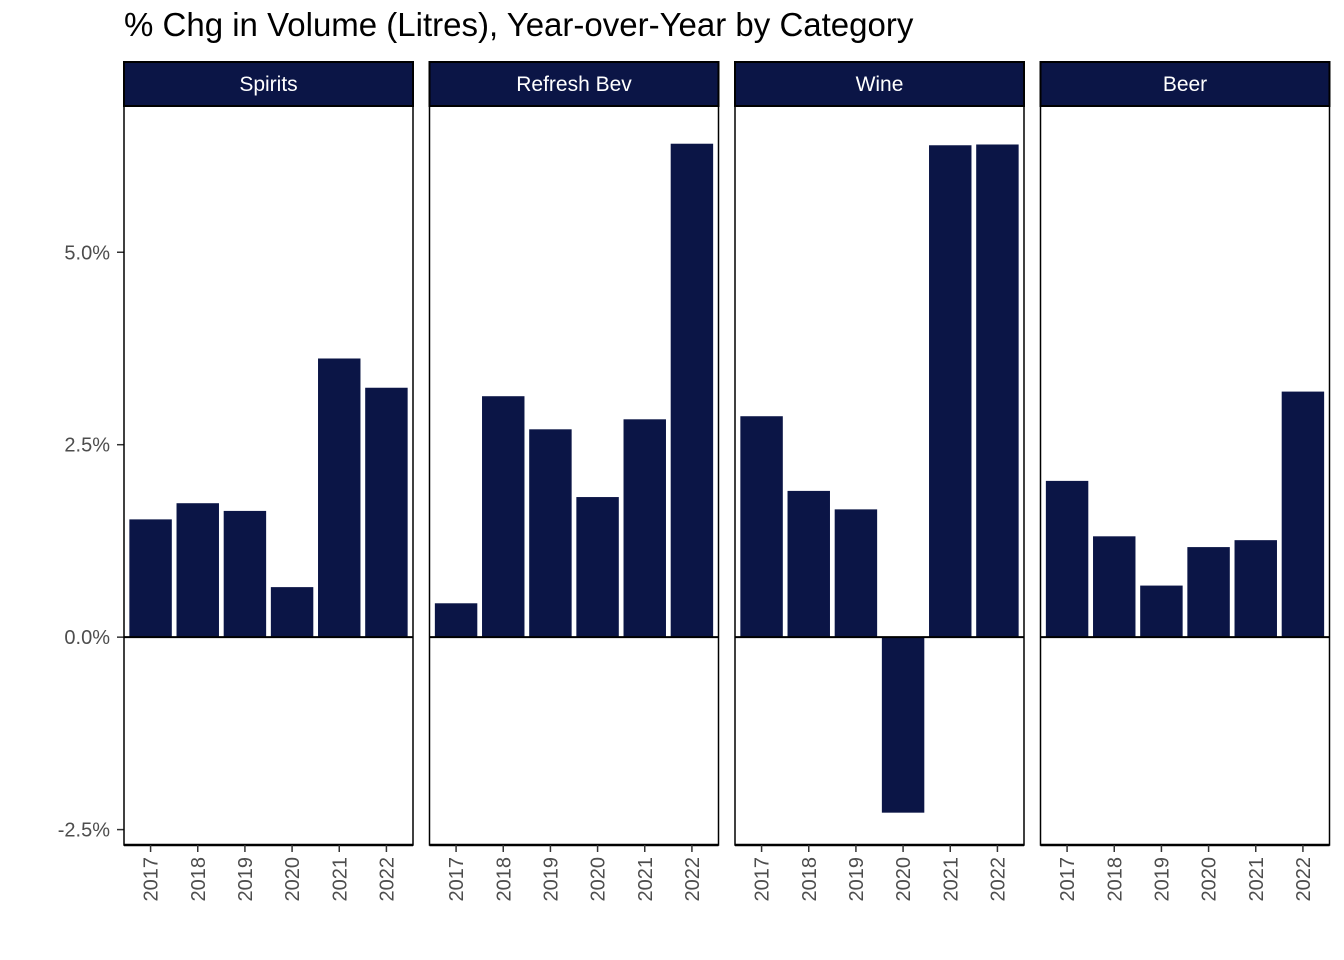 The height and width of the screenshot is (960, 1344). I want to click on bar-spirits-2018, so click(197, 570).